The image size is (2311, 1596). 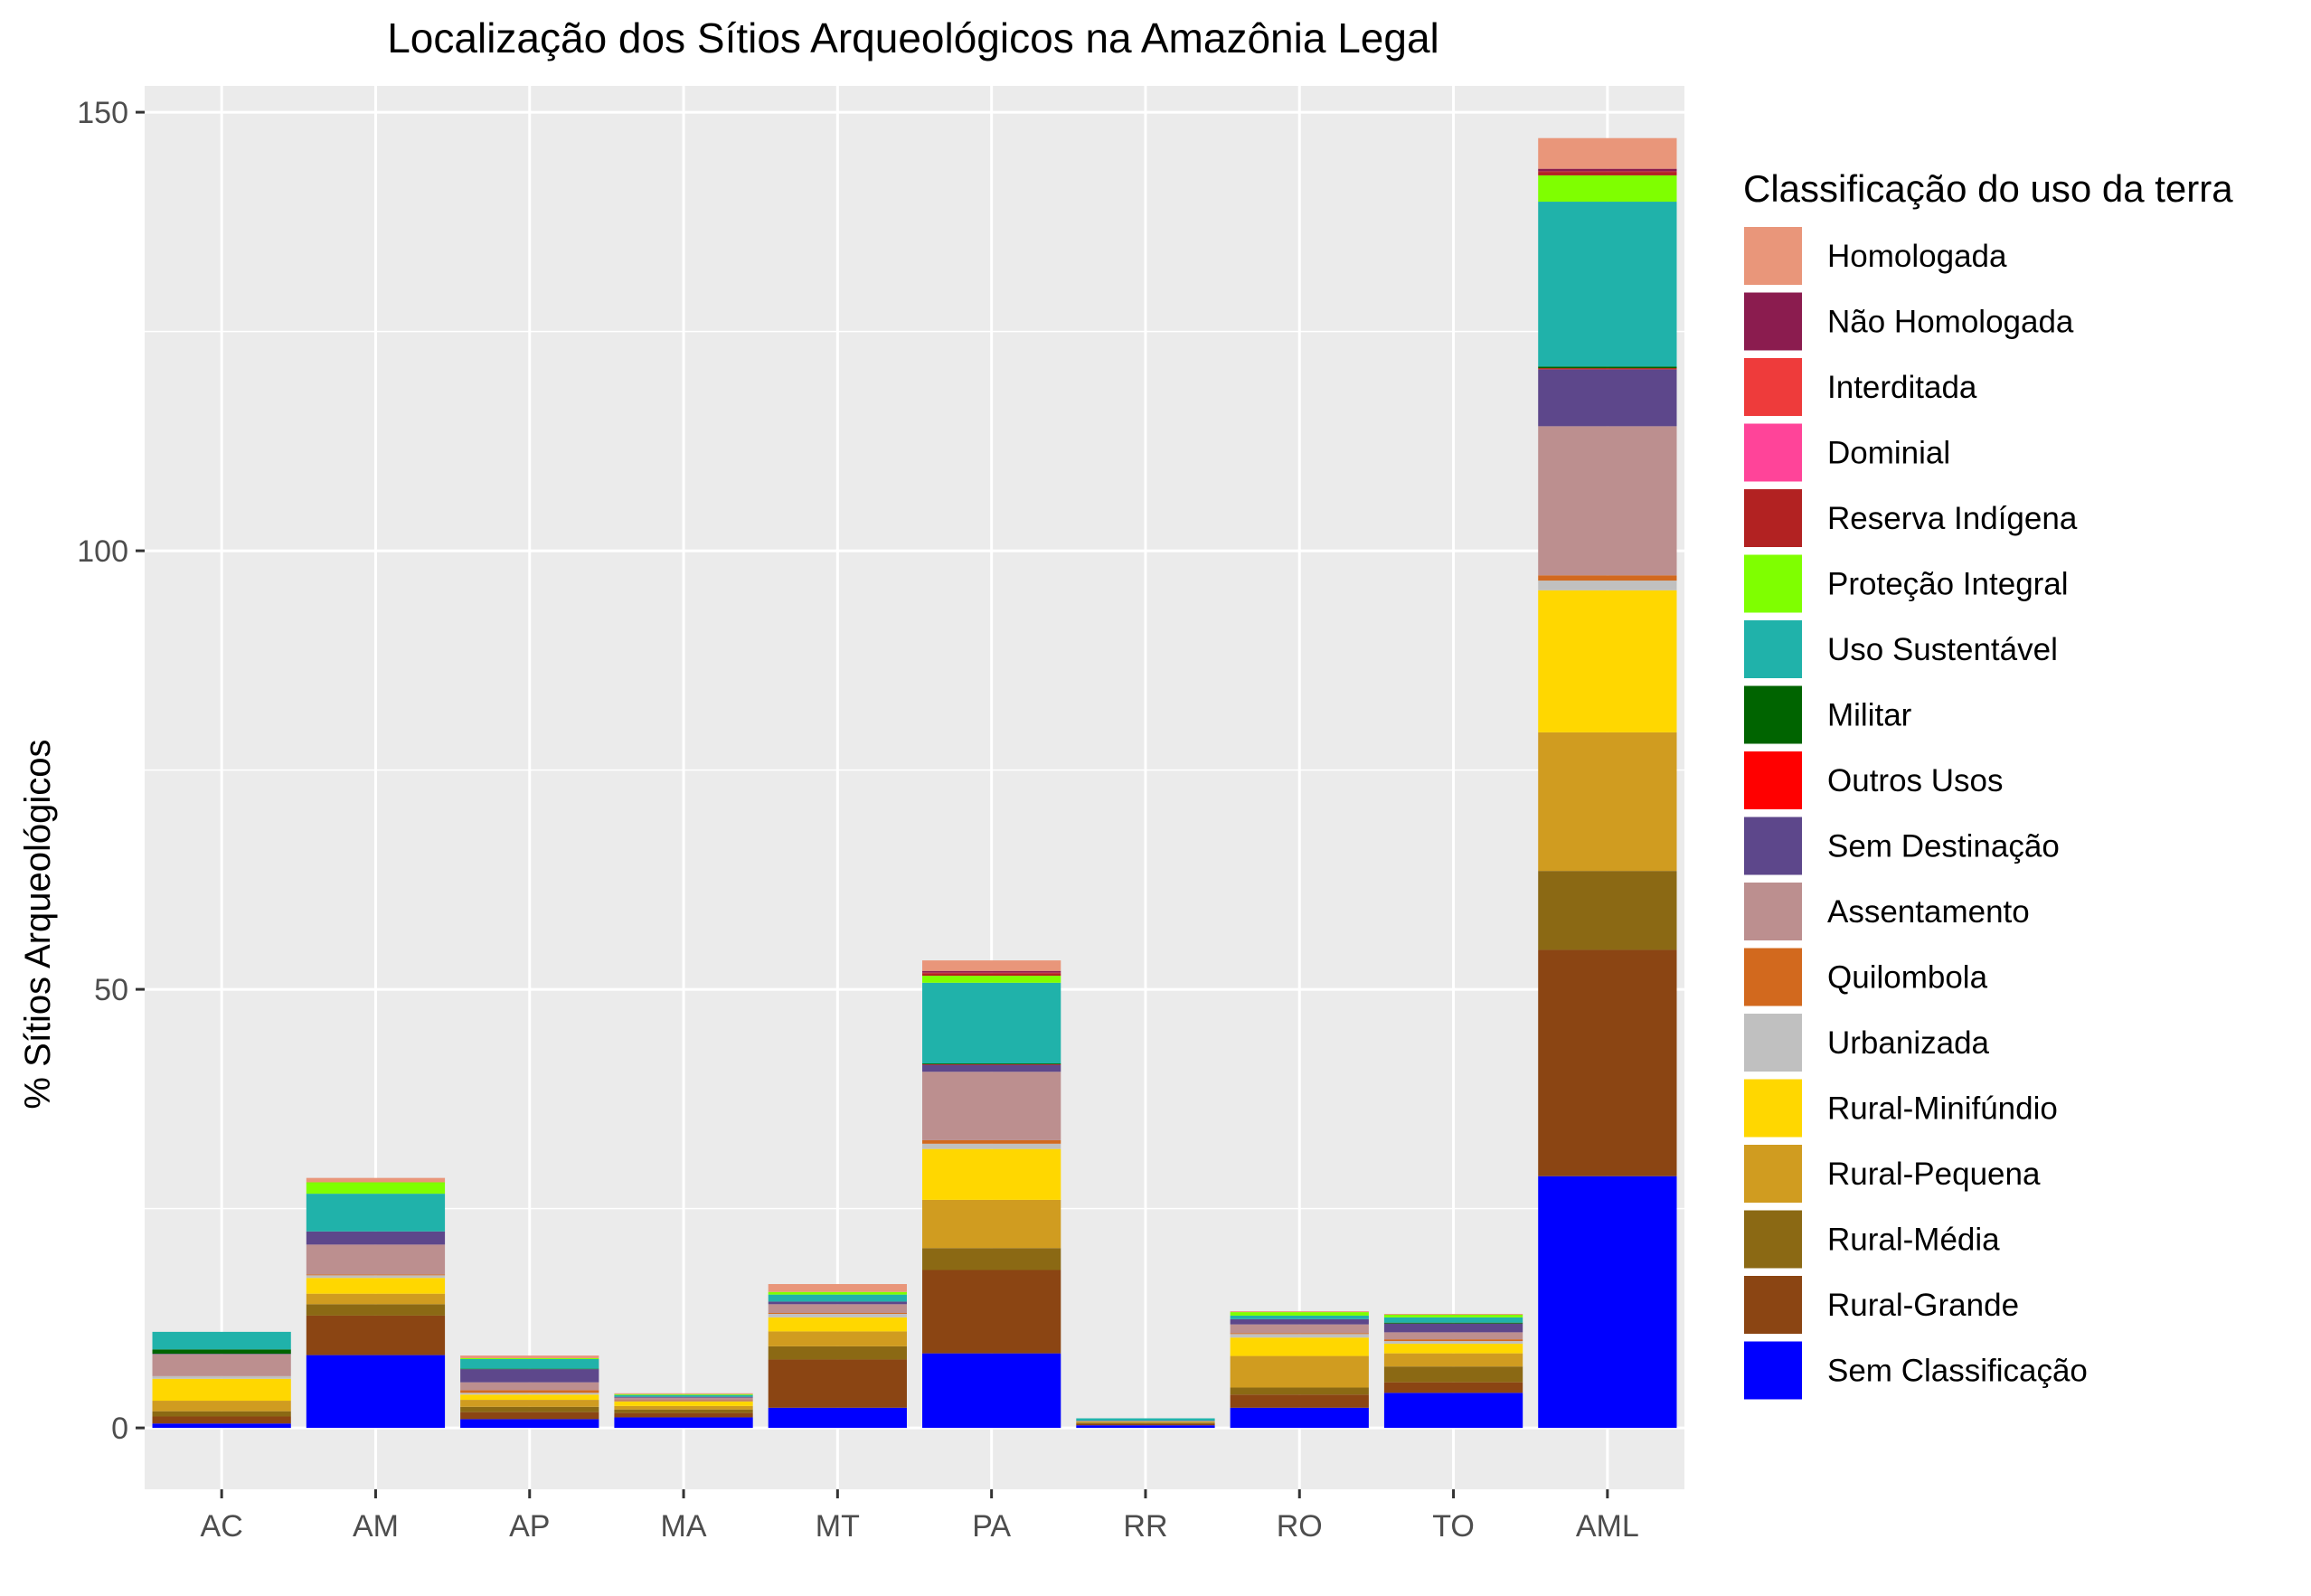 I want to click on legend-label: Uso Sustentável, so click(x=1942, y=650).